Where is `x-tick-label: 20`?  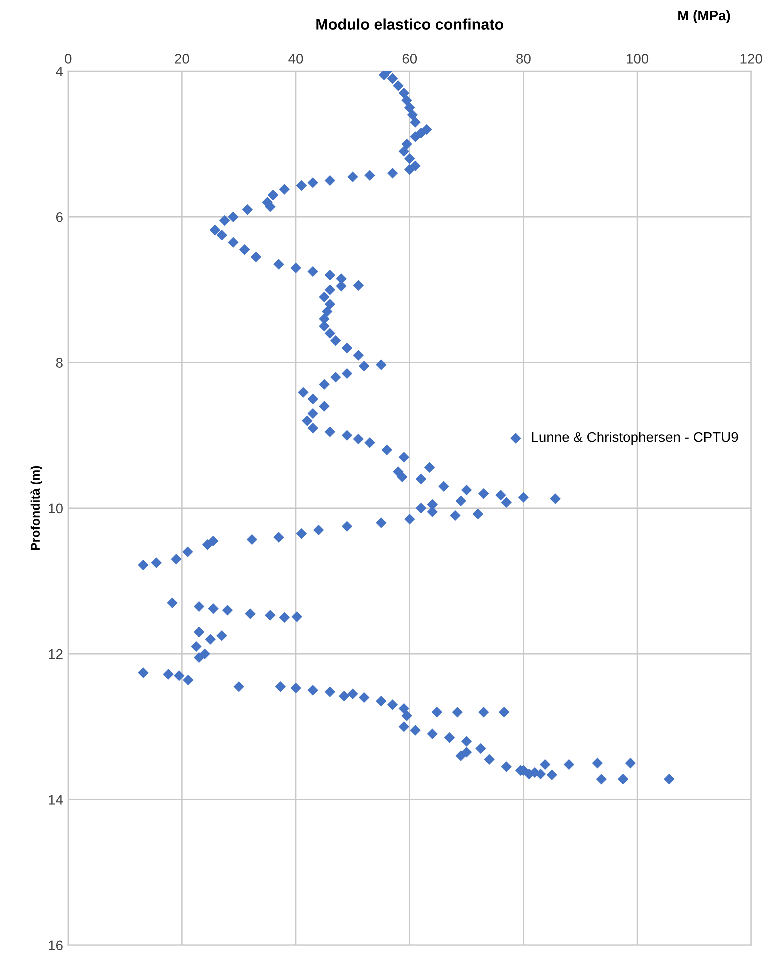
x-tick-label: 20 is located at coordinates (182, 59).